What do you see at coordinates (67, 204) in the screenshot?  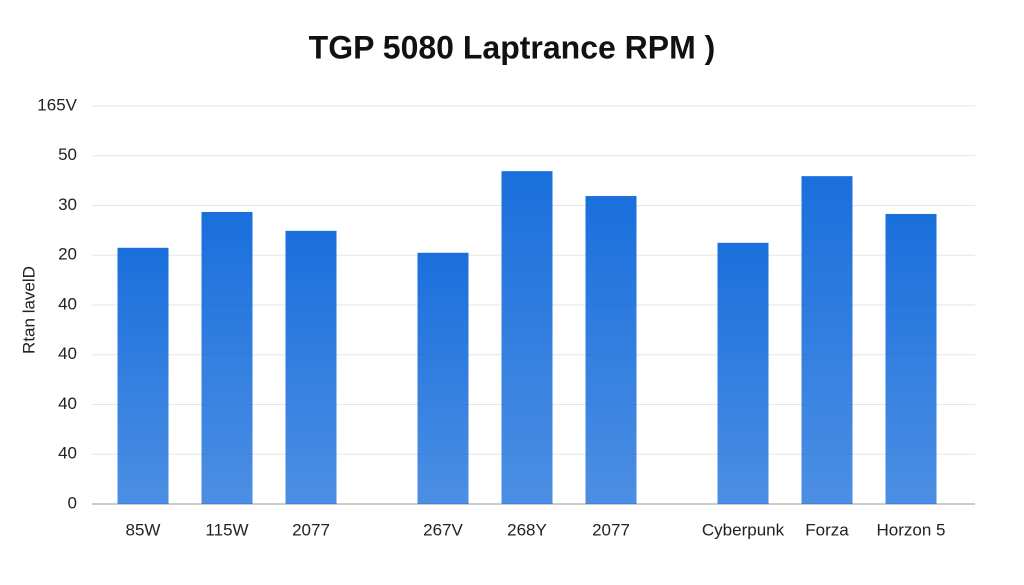 I see `y-tick-label: 30` at bounding box center [67, 204].